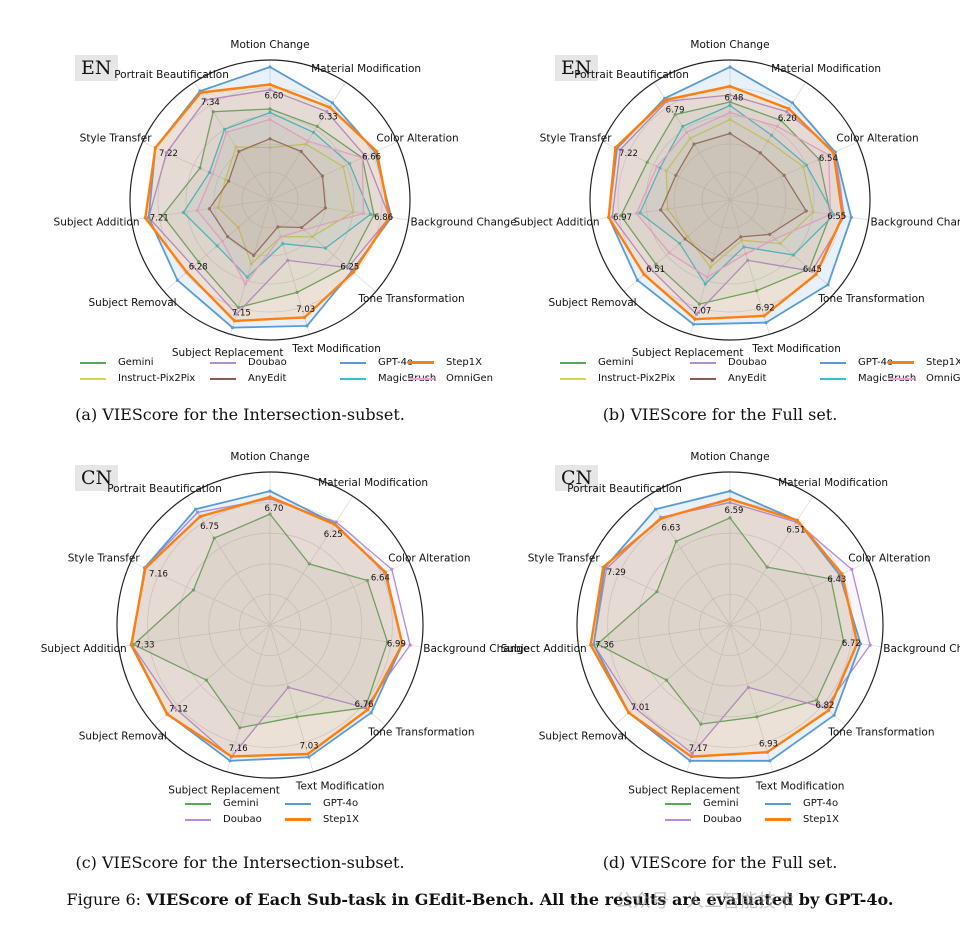  I want to click on legend-item-step1x: Step1X, so click(322, 819).